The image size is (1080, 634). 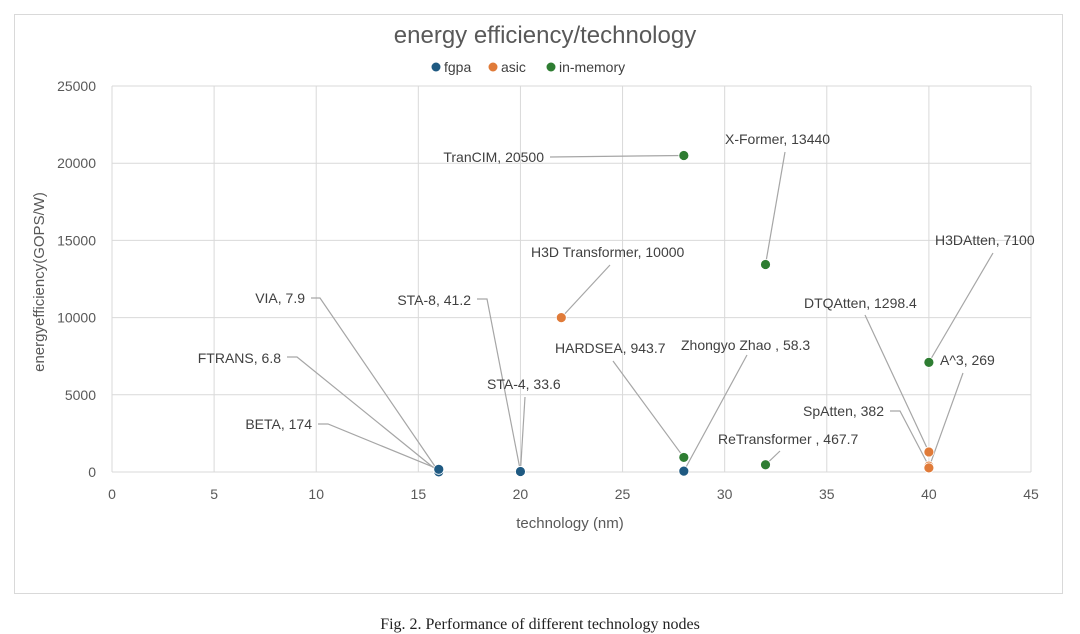 I want to click on data-label: VIA, 7.9, so click(x=280, y=298).